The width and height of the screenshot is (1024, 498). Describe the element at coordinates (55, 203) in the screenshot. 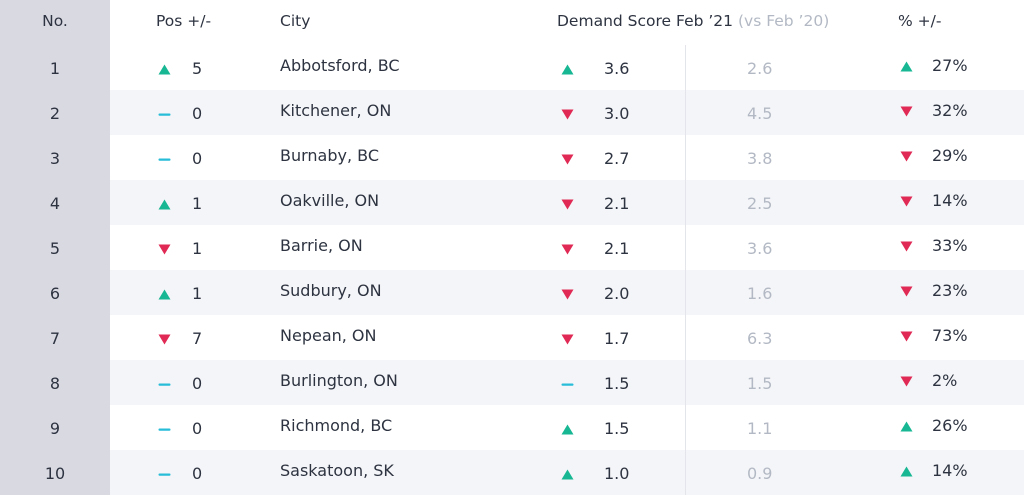

I see `rank-number: 4` at that location.